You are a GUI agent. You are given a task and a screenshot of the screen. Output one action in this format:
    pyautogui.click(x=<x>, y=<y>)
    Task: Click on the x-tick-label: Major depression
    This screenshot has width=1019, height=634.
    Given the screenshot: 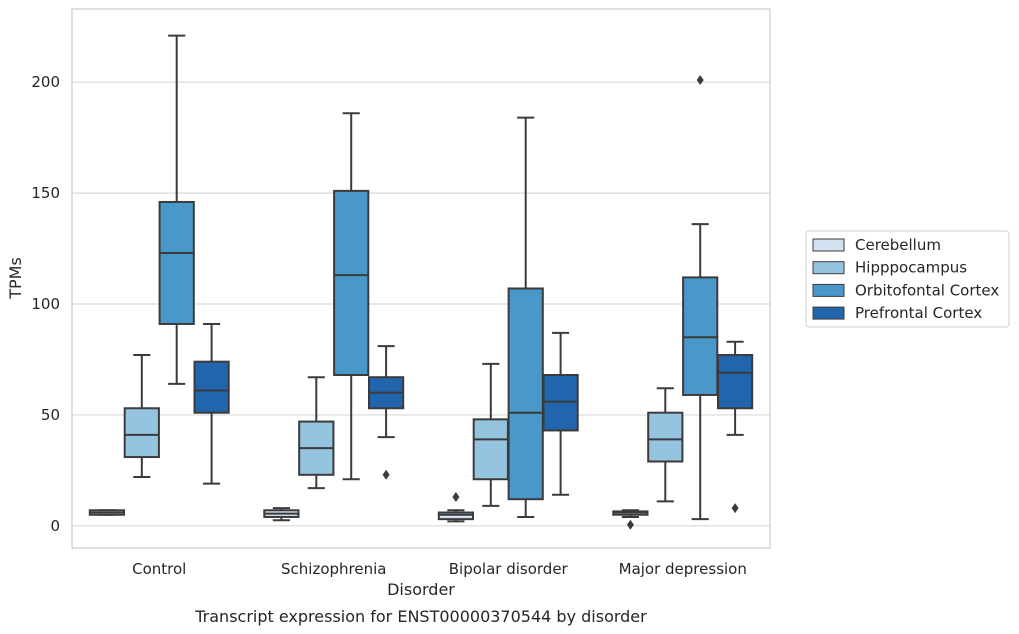 What is the action you would take?
    pyautogui.click(x=683, y=569)
    